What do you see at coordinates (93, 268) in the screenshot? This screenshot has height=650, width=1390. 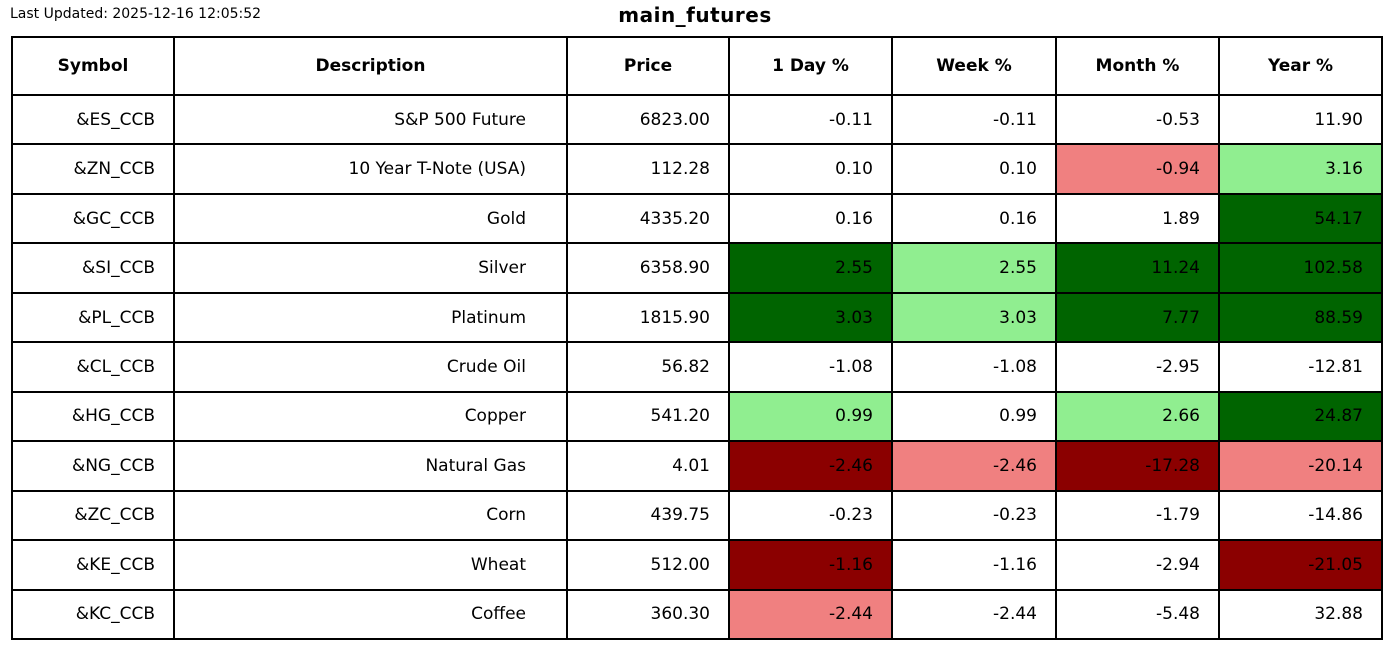 I see `symbol-cell: &SI_CCB` at bounding box center [93, 268].